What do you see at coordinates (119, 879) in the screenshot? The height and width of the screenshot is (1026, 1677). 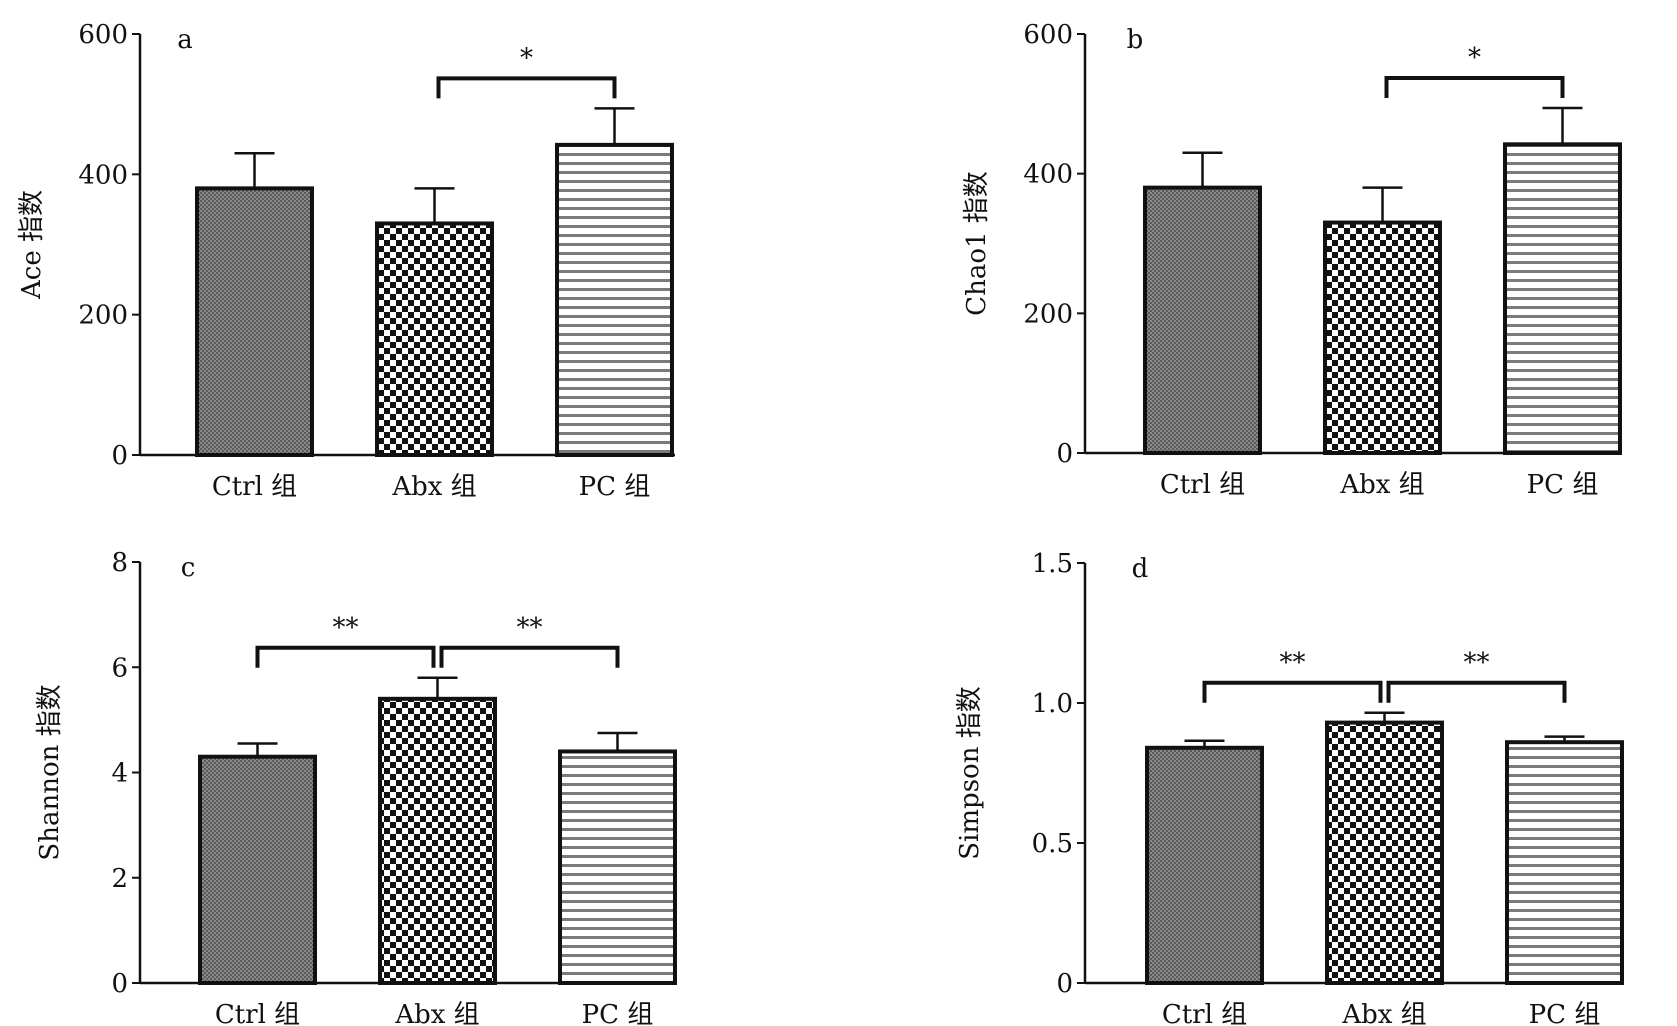 I see `y-tick-label: 2` at bounding box center [119, 879].